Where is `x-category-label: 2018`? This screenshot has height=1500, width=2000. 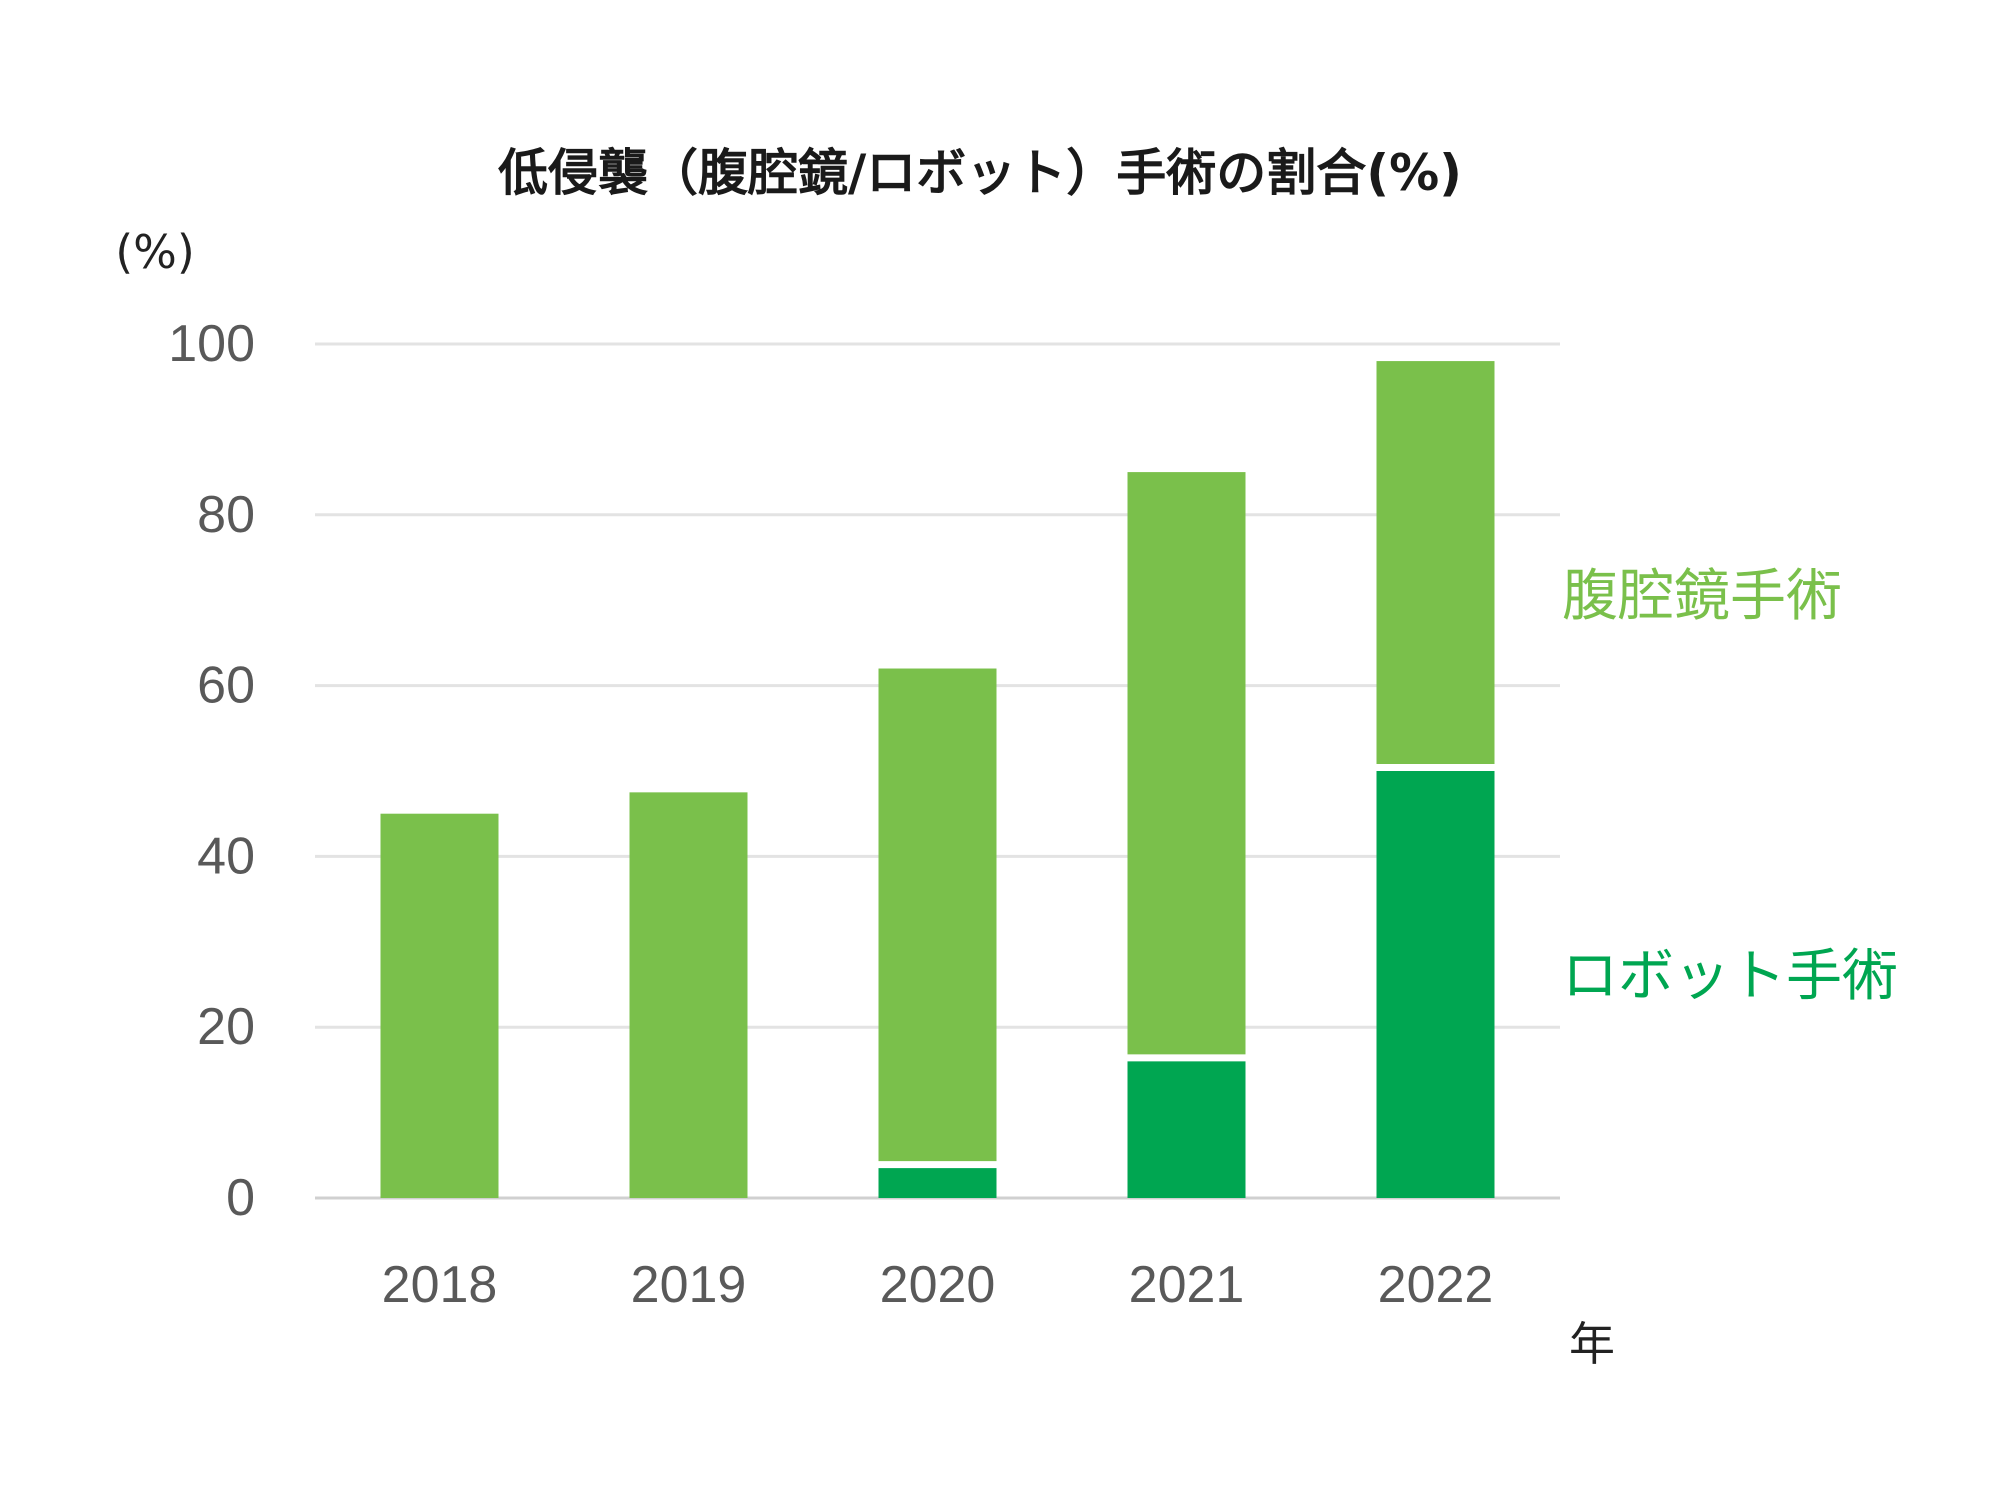 x-category-label: 2018 is located at coordinates (440, 1285).